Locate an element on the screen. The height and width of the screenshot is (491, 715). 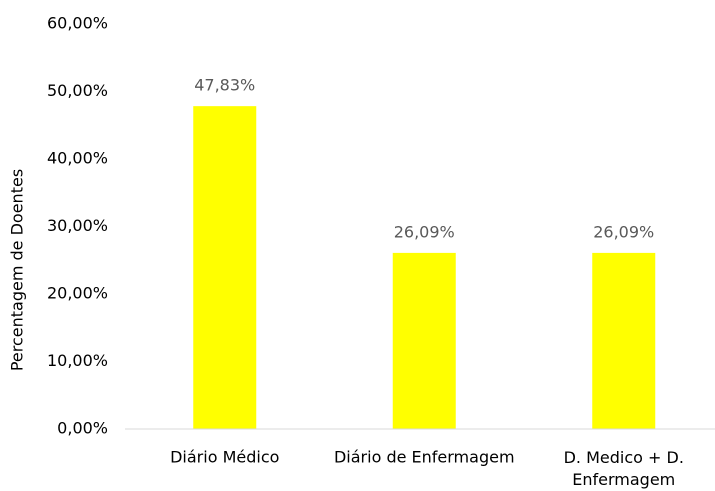
y-tick-label: 10,00% is located at coordinates (77, 360).